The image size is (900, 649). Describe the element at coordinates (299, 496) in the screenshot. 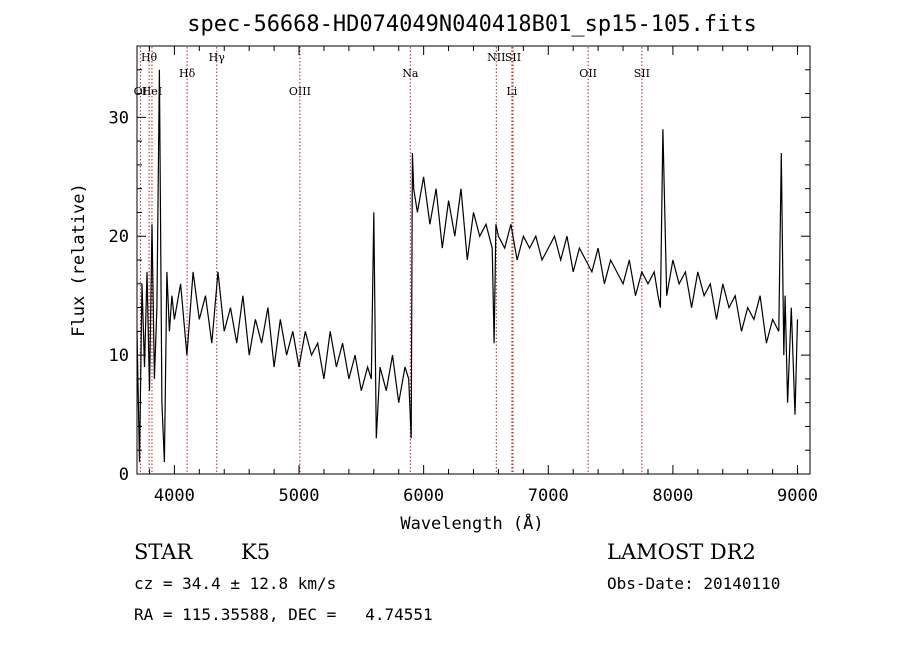

I see `x-tick-label-1: 5000` at that location.